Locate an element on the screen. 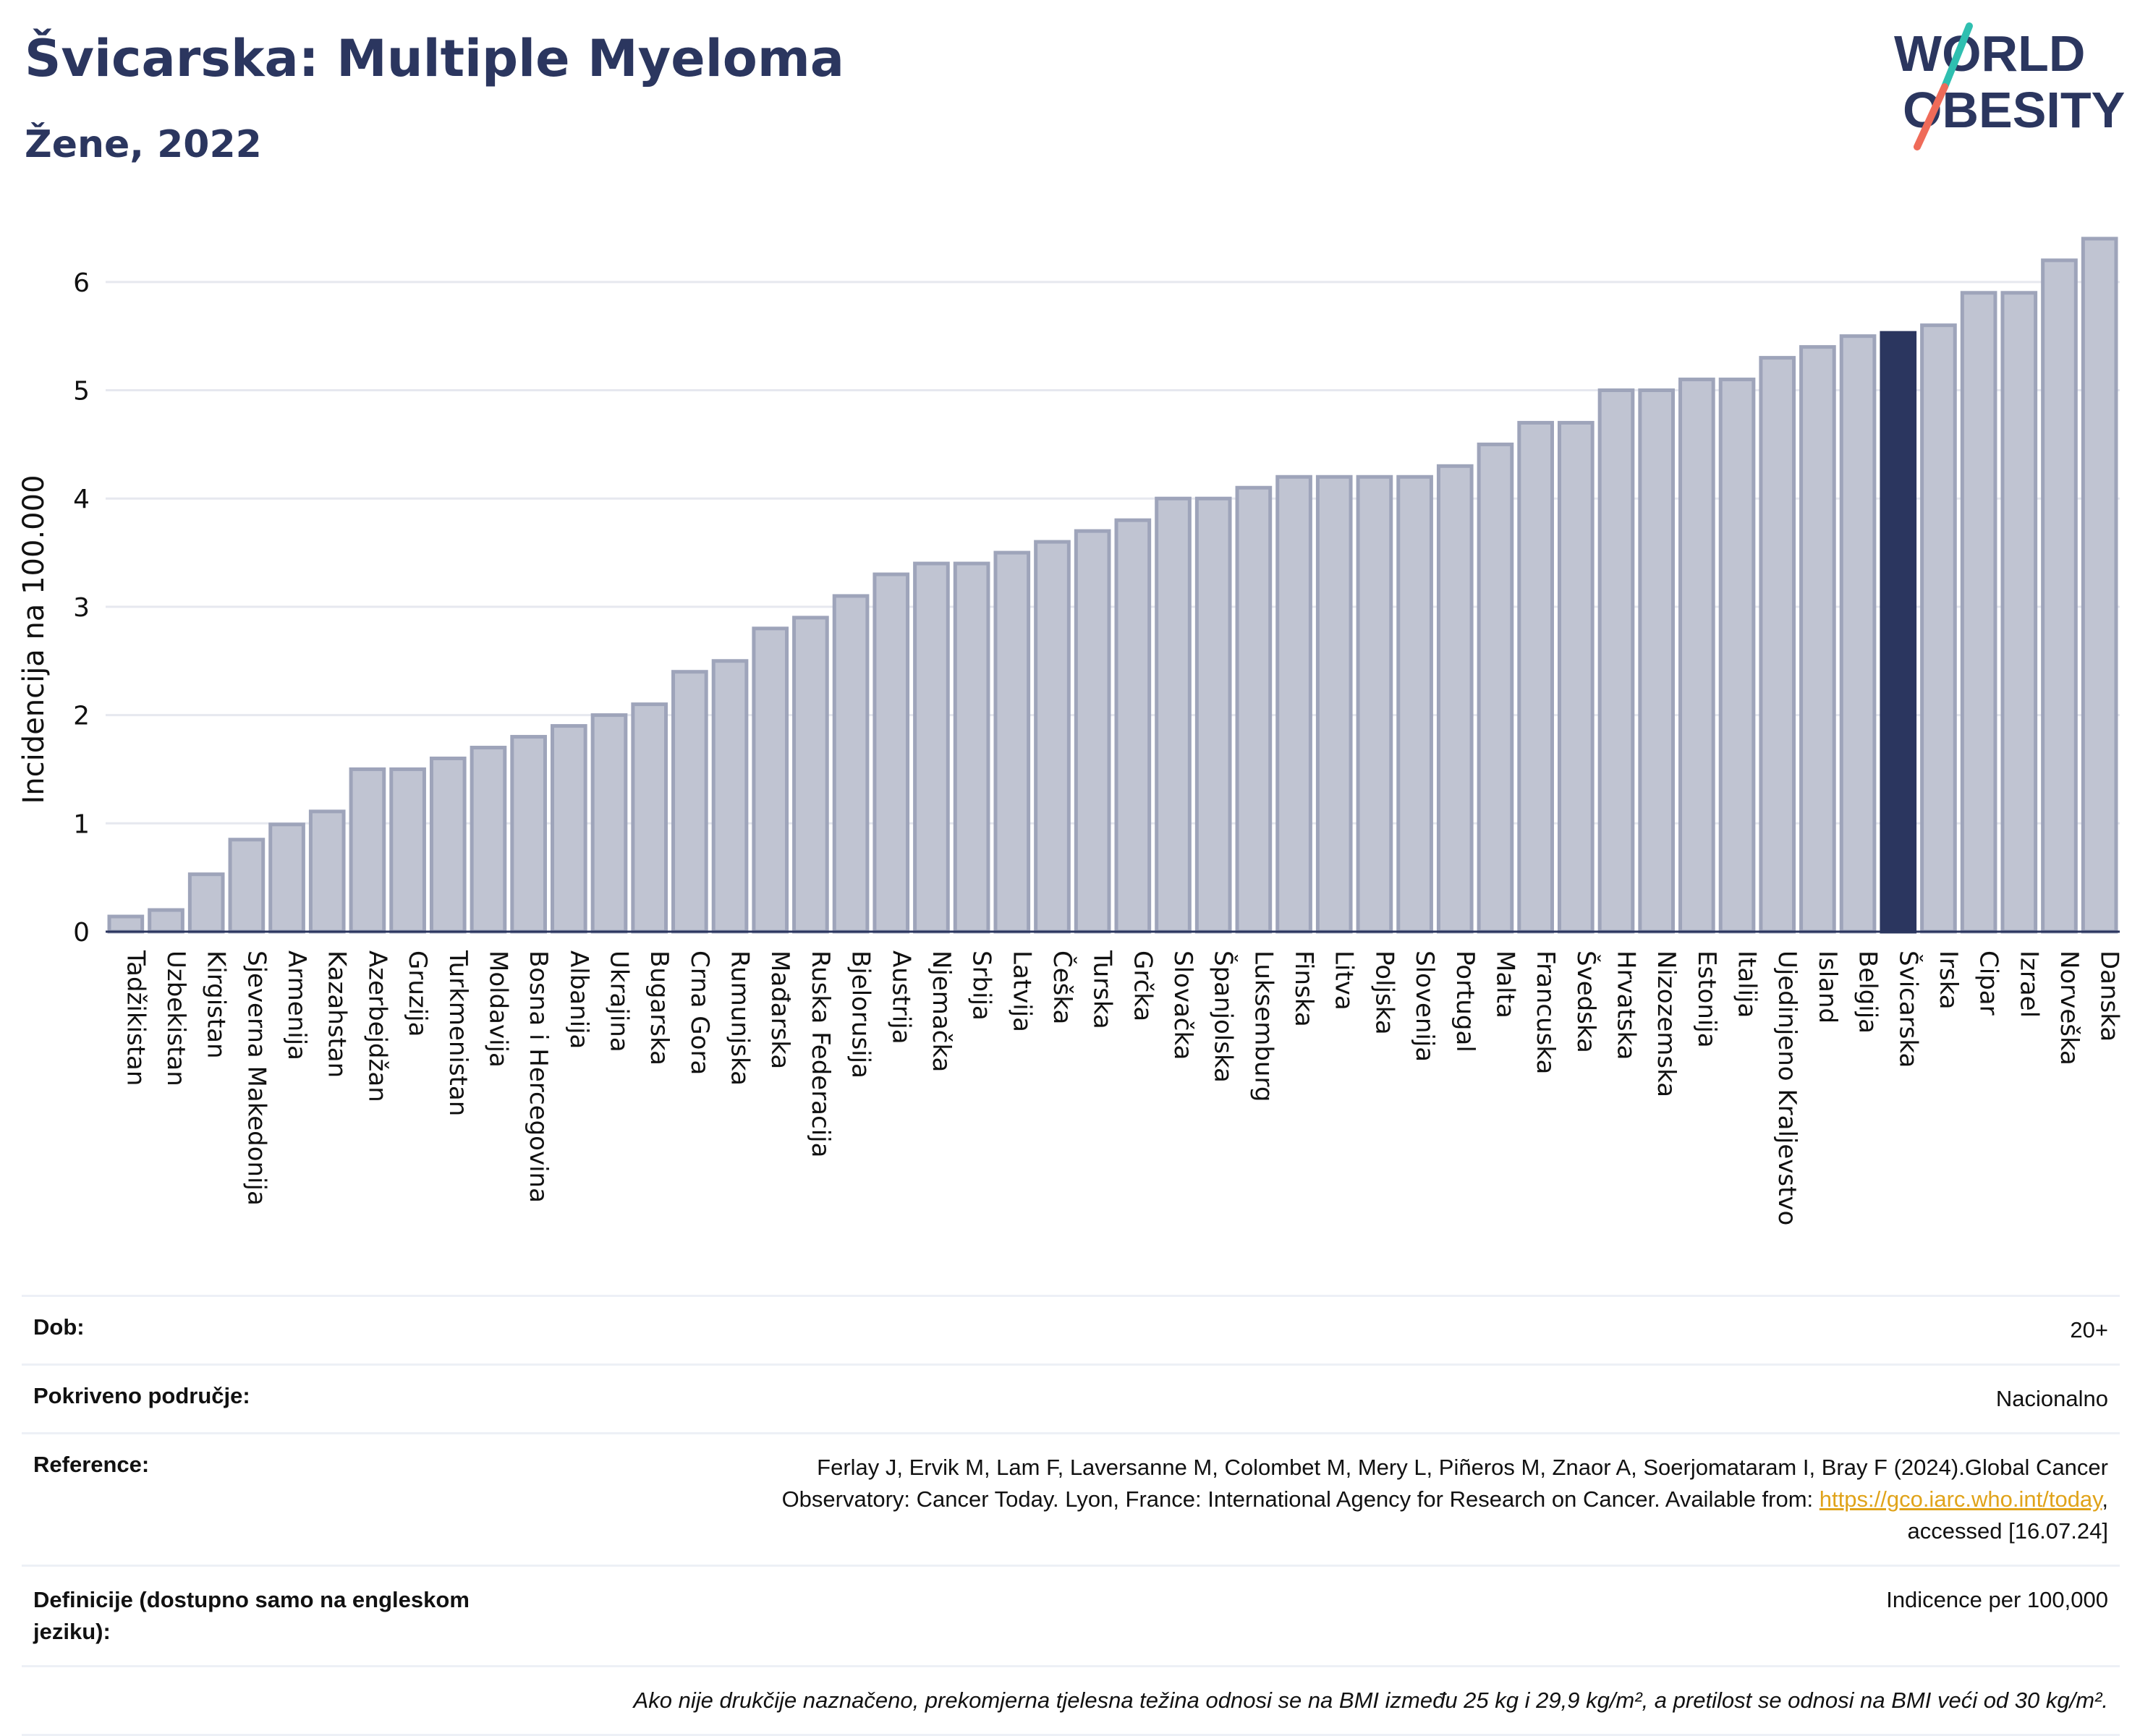  x-tick-label: Azerbejdžan is located at coordinates (376, 1026).